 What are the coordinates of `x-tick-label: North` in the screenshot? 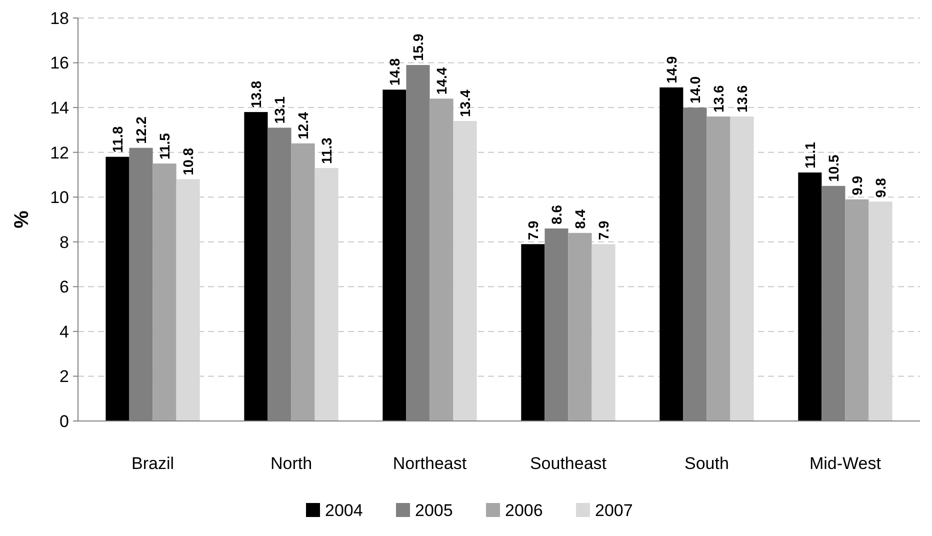 It's located at (291, 463).